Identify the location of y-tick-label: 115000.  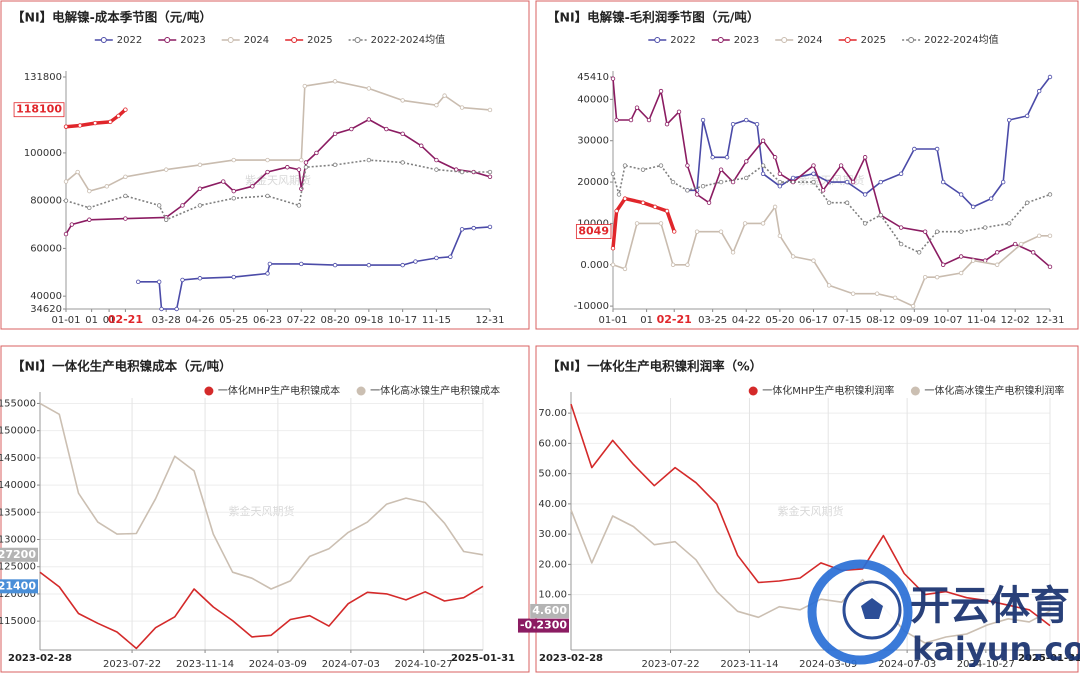
(18, 621).